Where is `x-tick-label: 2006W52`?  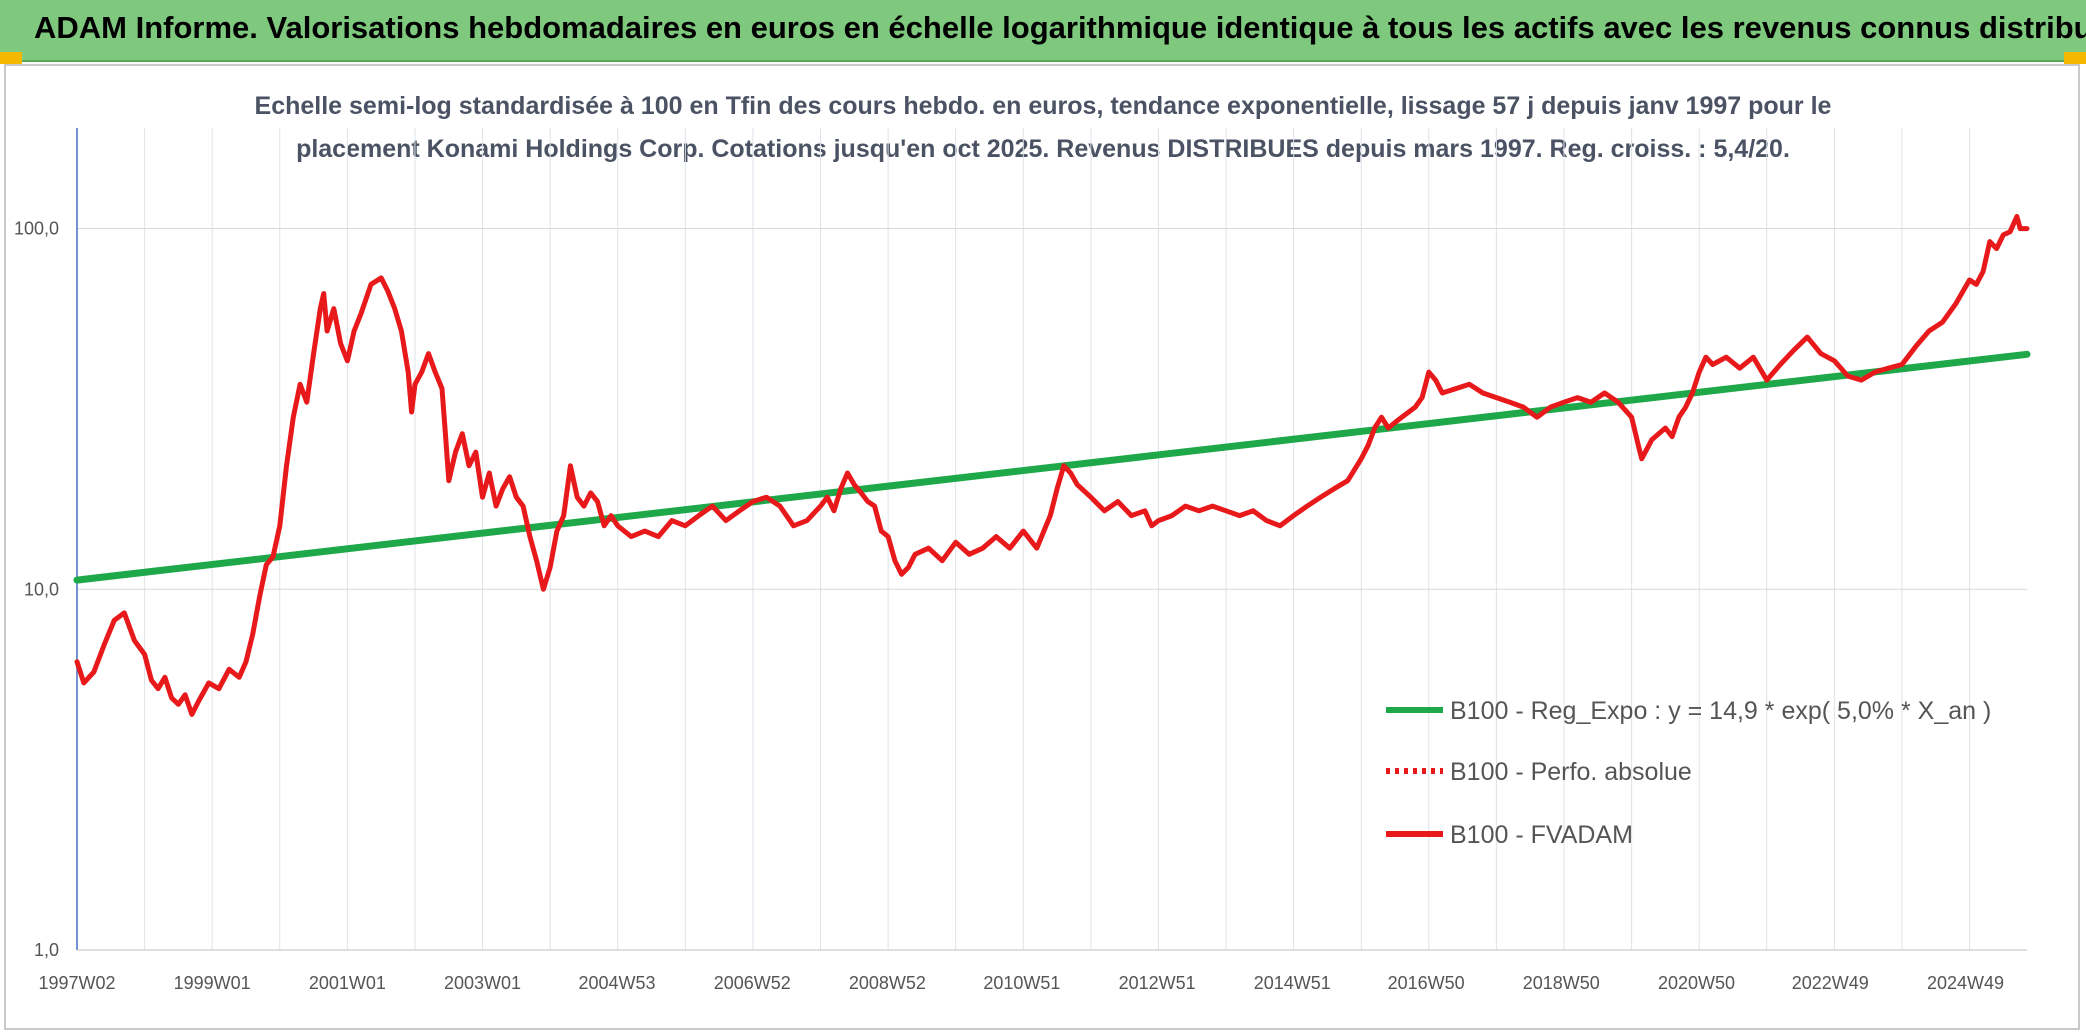
x-tick-label: 2006W52 is located at coordinates (752, 983).